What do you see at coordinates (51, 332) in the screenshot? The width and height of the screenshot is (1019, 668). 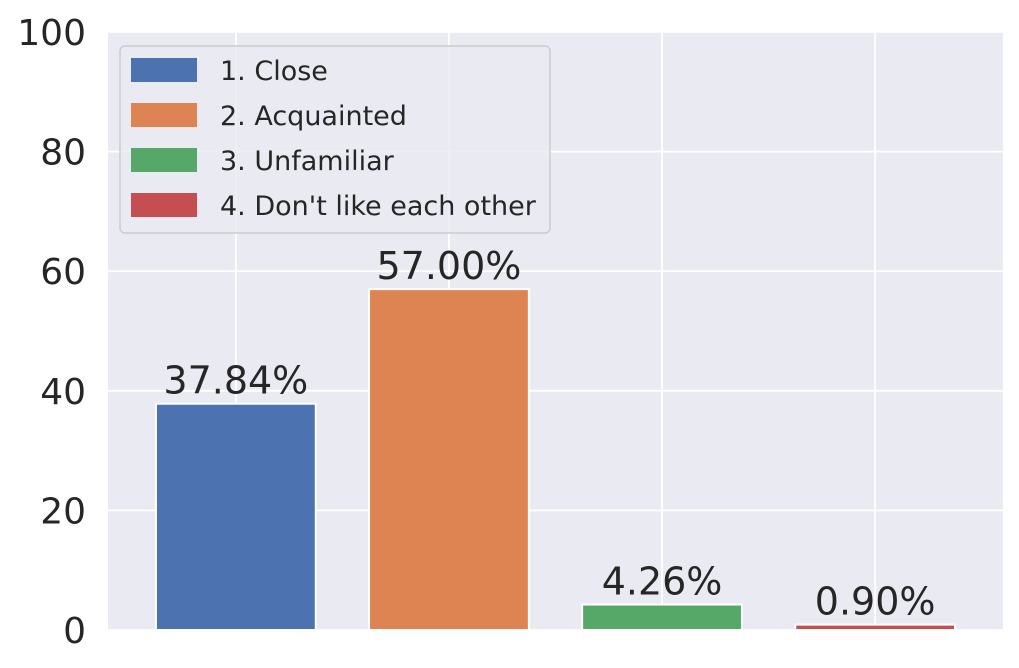 I see `y-axis-tick-labels: 0 20 40 60 80 100` at bounding box center [51, 332].